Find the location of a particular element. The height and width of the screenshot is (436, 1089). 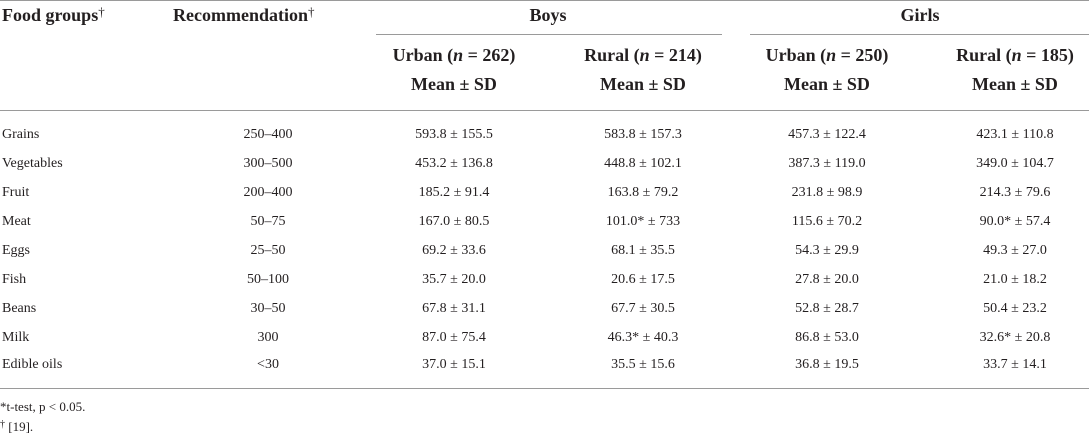

footnote-reference-text: [19]. is located at coordinates (19, 426).